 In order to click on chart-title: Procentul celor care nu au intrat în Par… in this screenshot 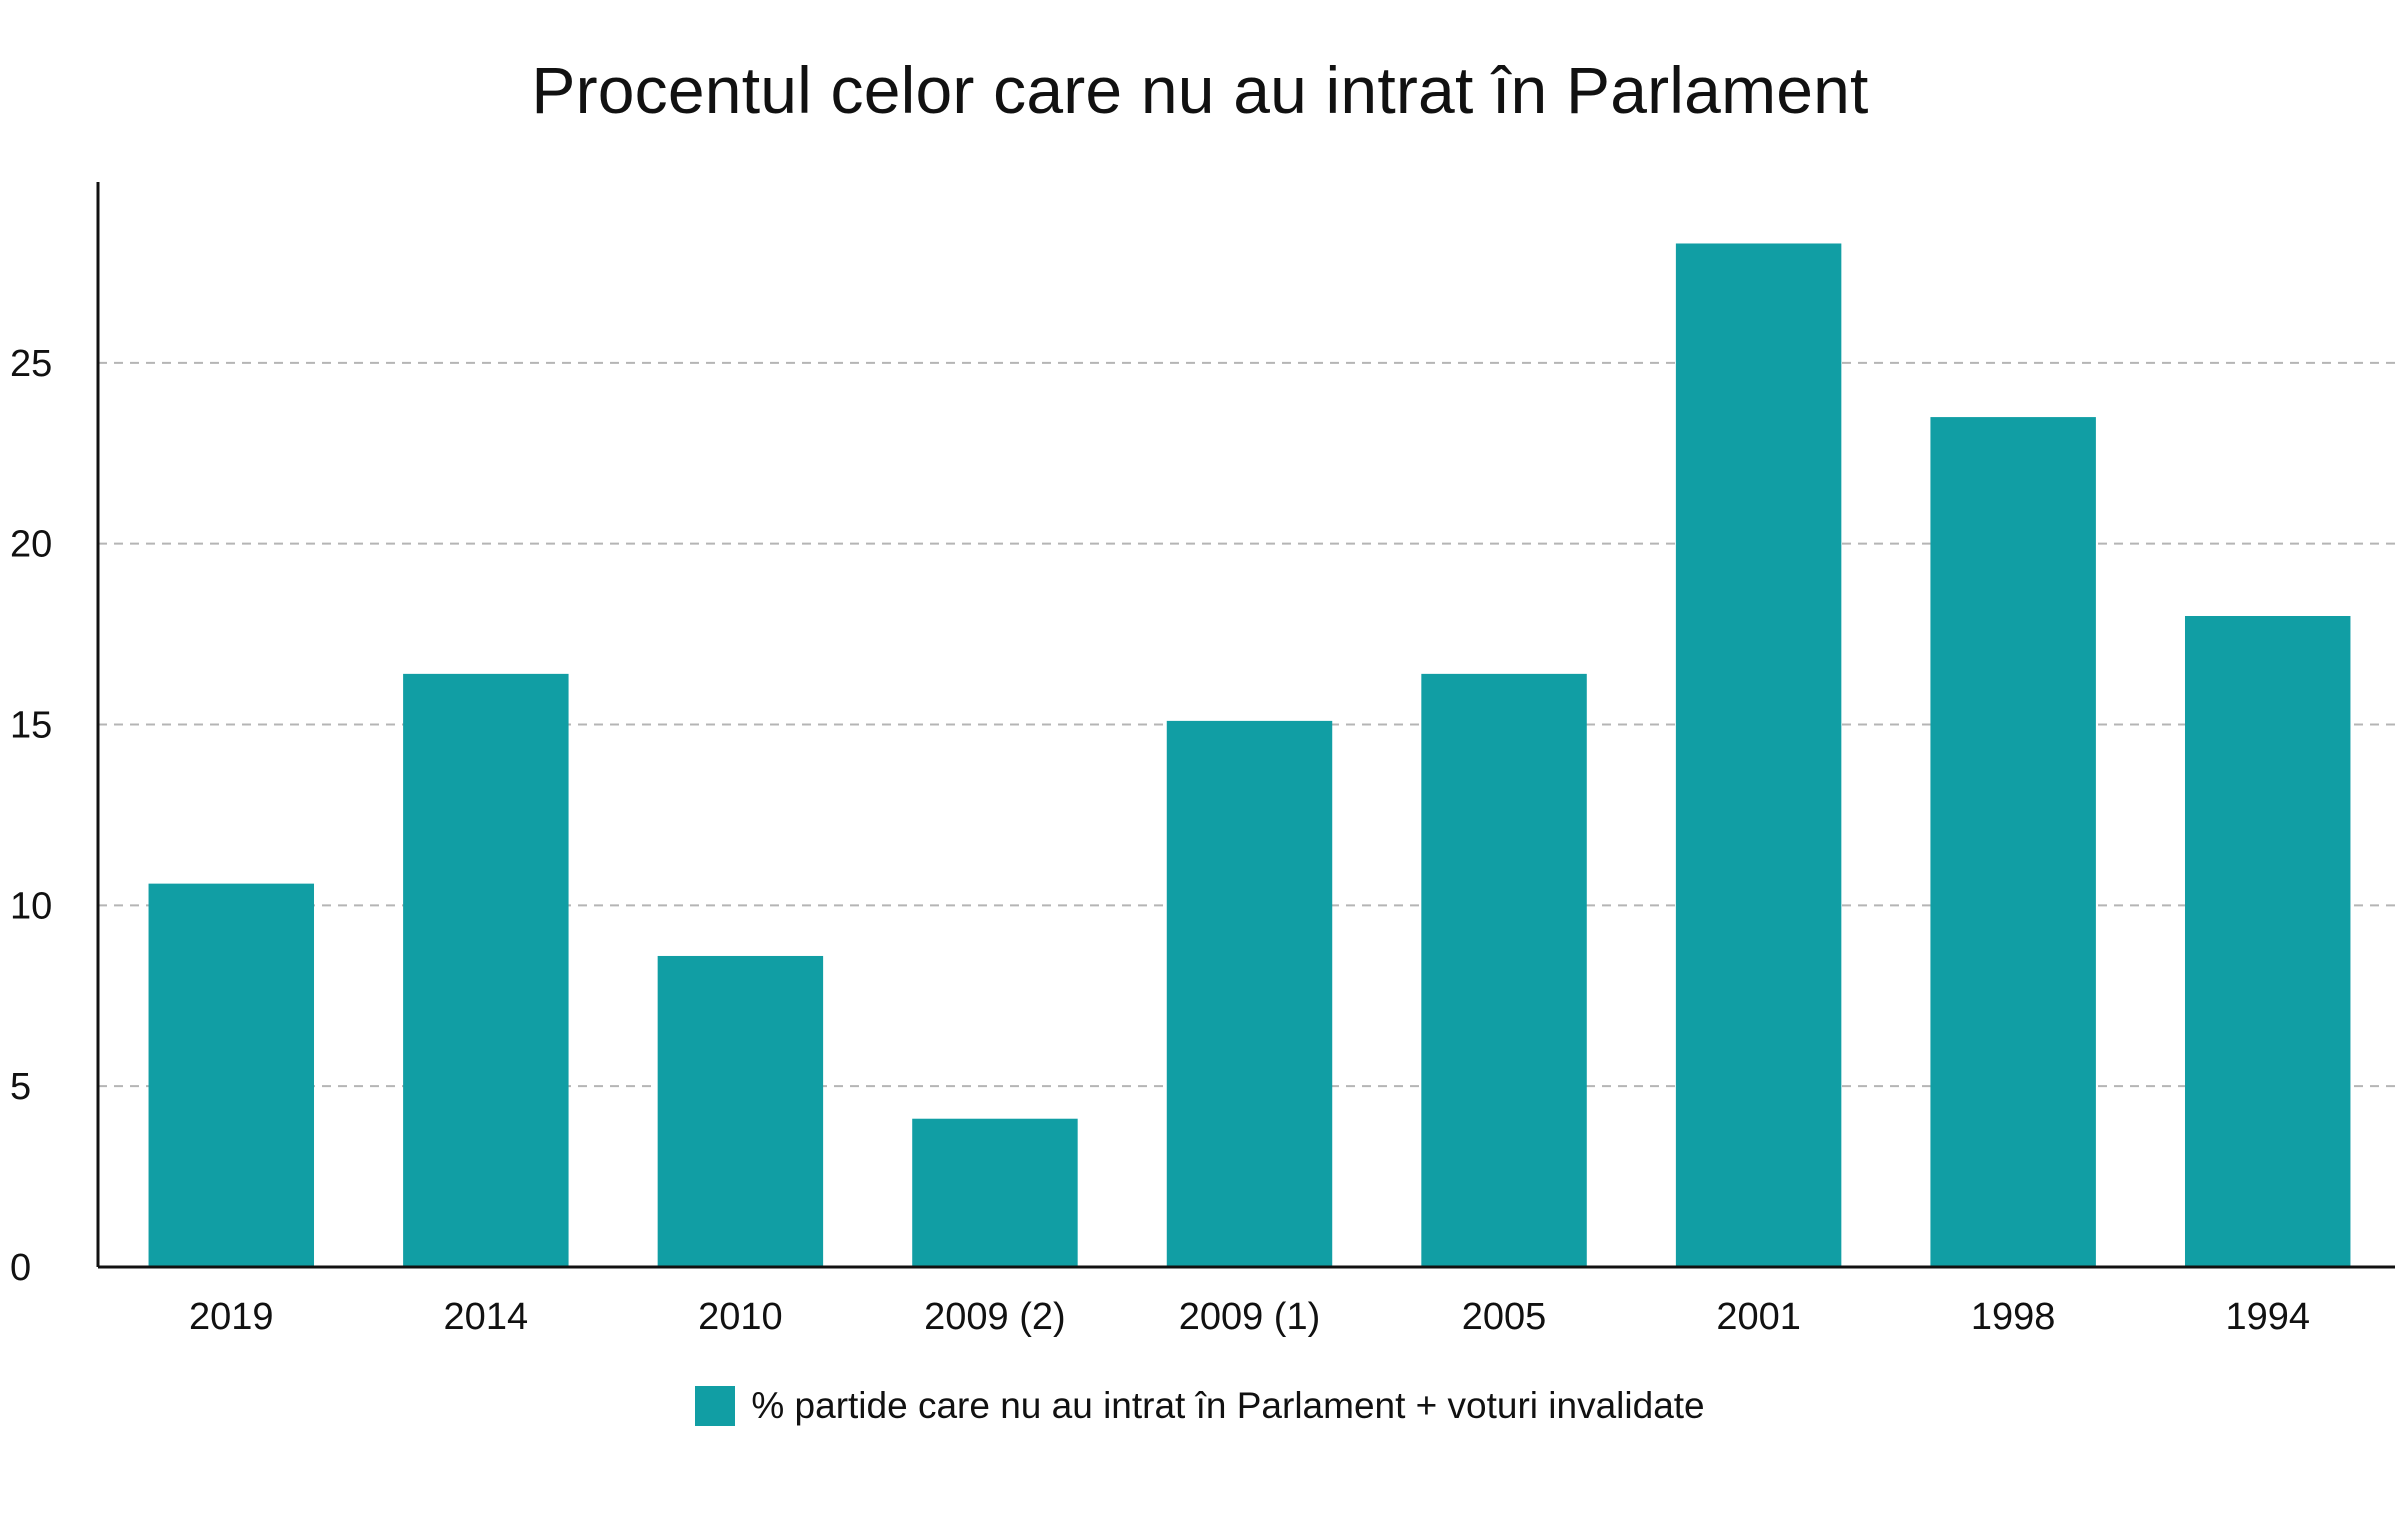, I will do `click(1200, 90)`.